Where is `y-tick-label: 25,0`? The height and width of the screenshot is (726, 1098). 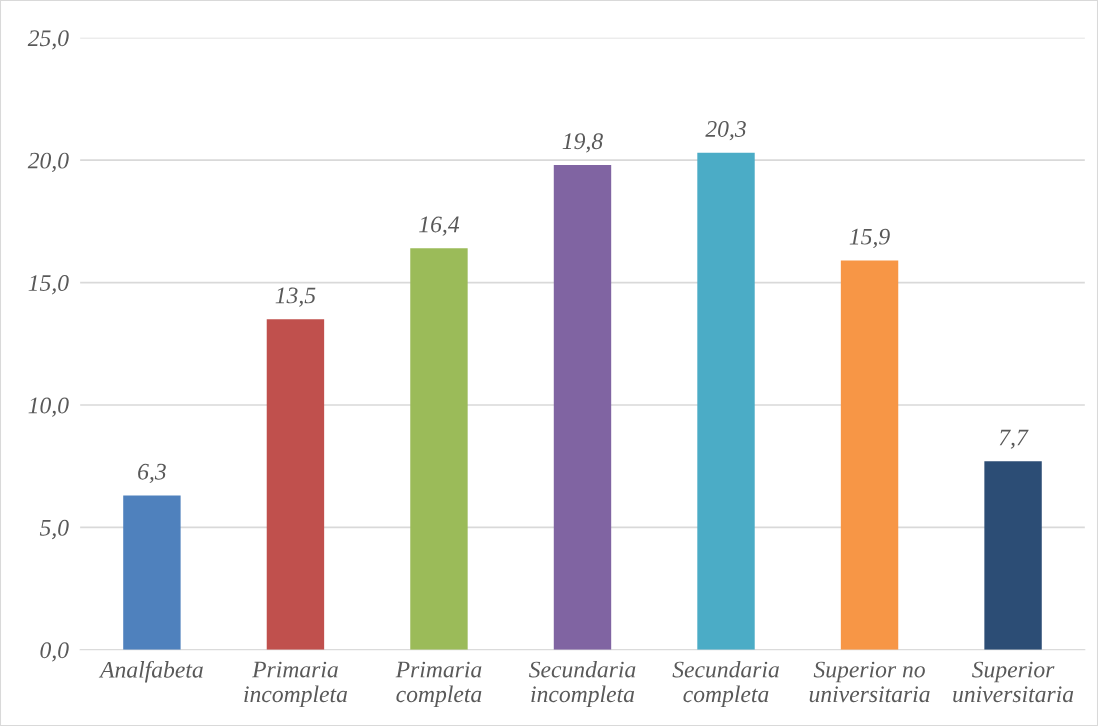 y-tick-label: 25,0 is located at coordinates (48, 40).